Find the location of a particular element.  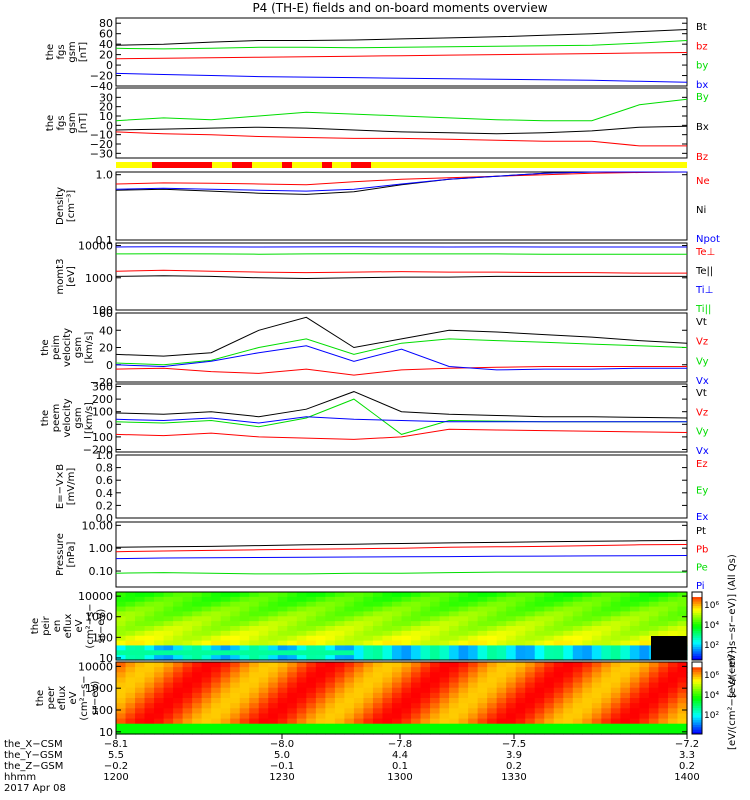

y-tick-label: 30 is located at coordinates (106, 97).